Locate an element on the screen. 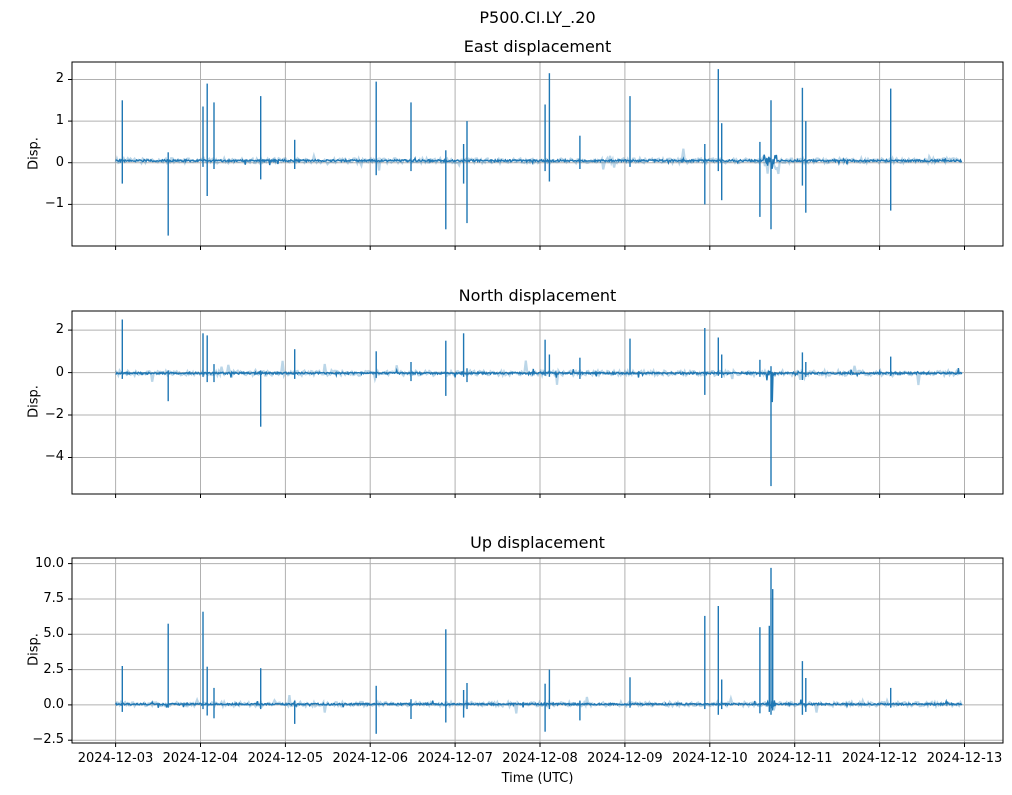  x-tick-label: 2024-12-04 is located at coordinates (200, 758).